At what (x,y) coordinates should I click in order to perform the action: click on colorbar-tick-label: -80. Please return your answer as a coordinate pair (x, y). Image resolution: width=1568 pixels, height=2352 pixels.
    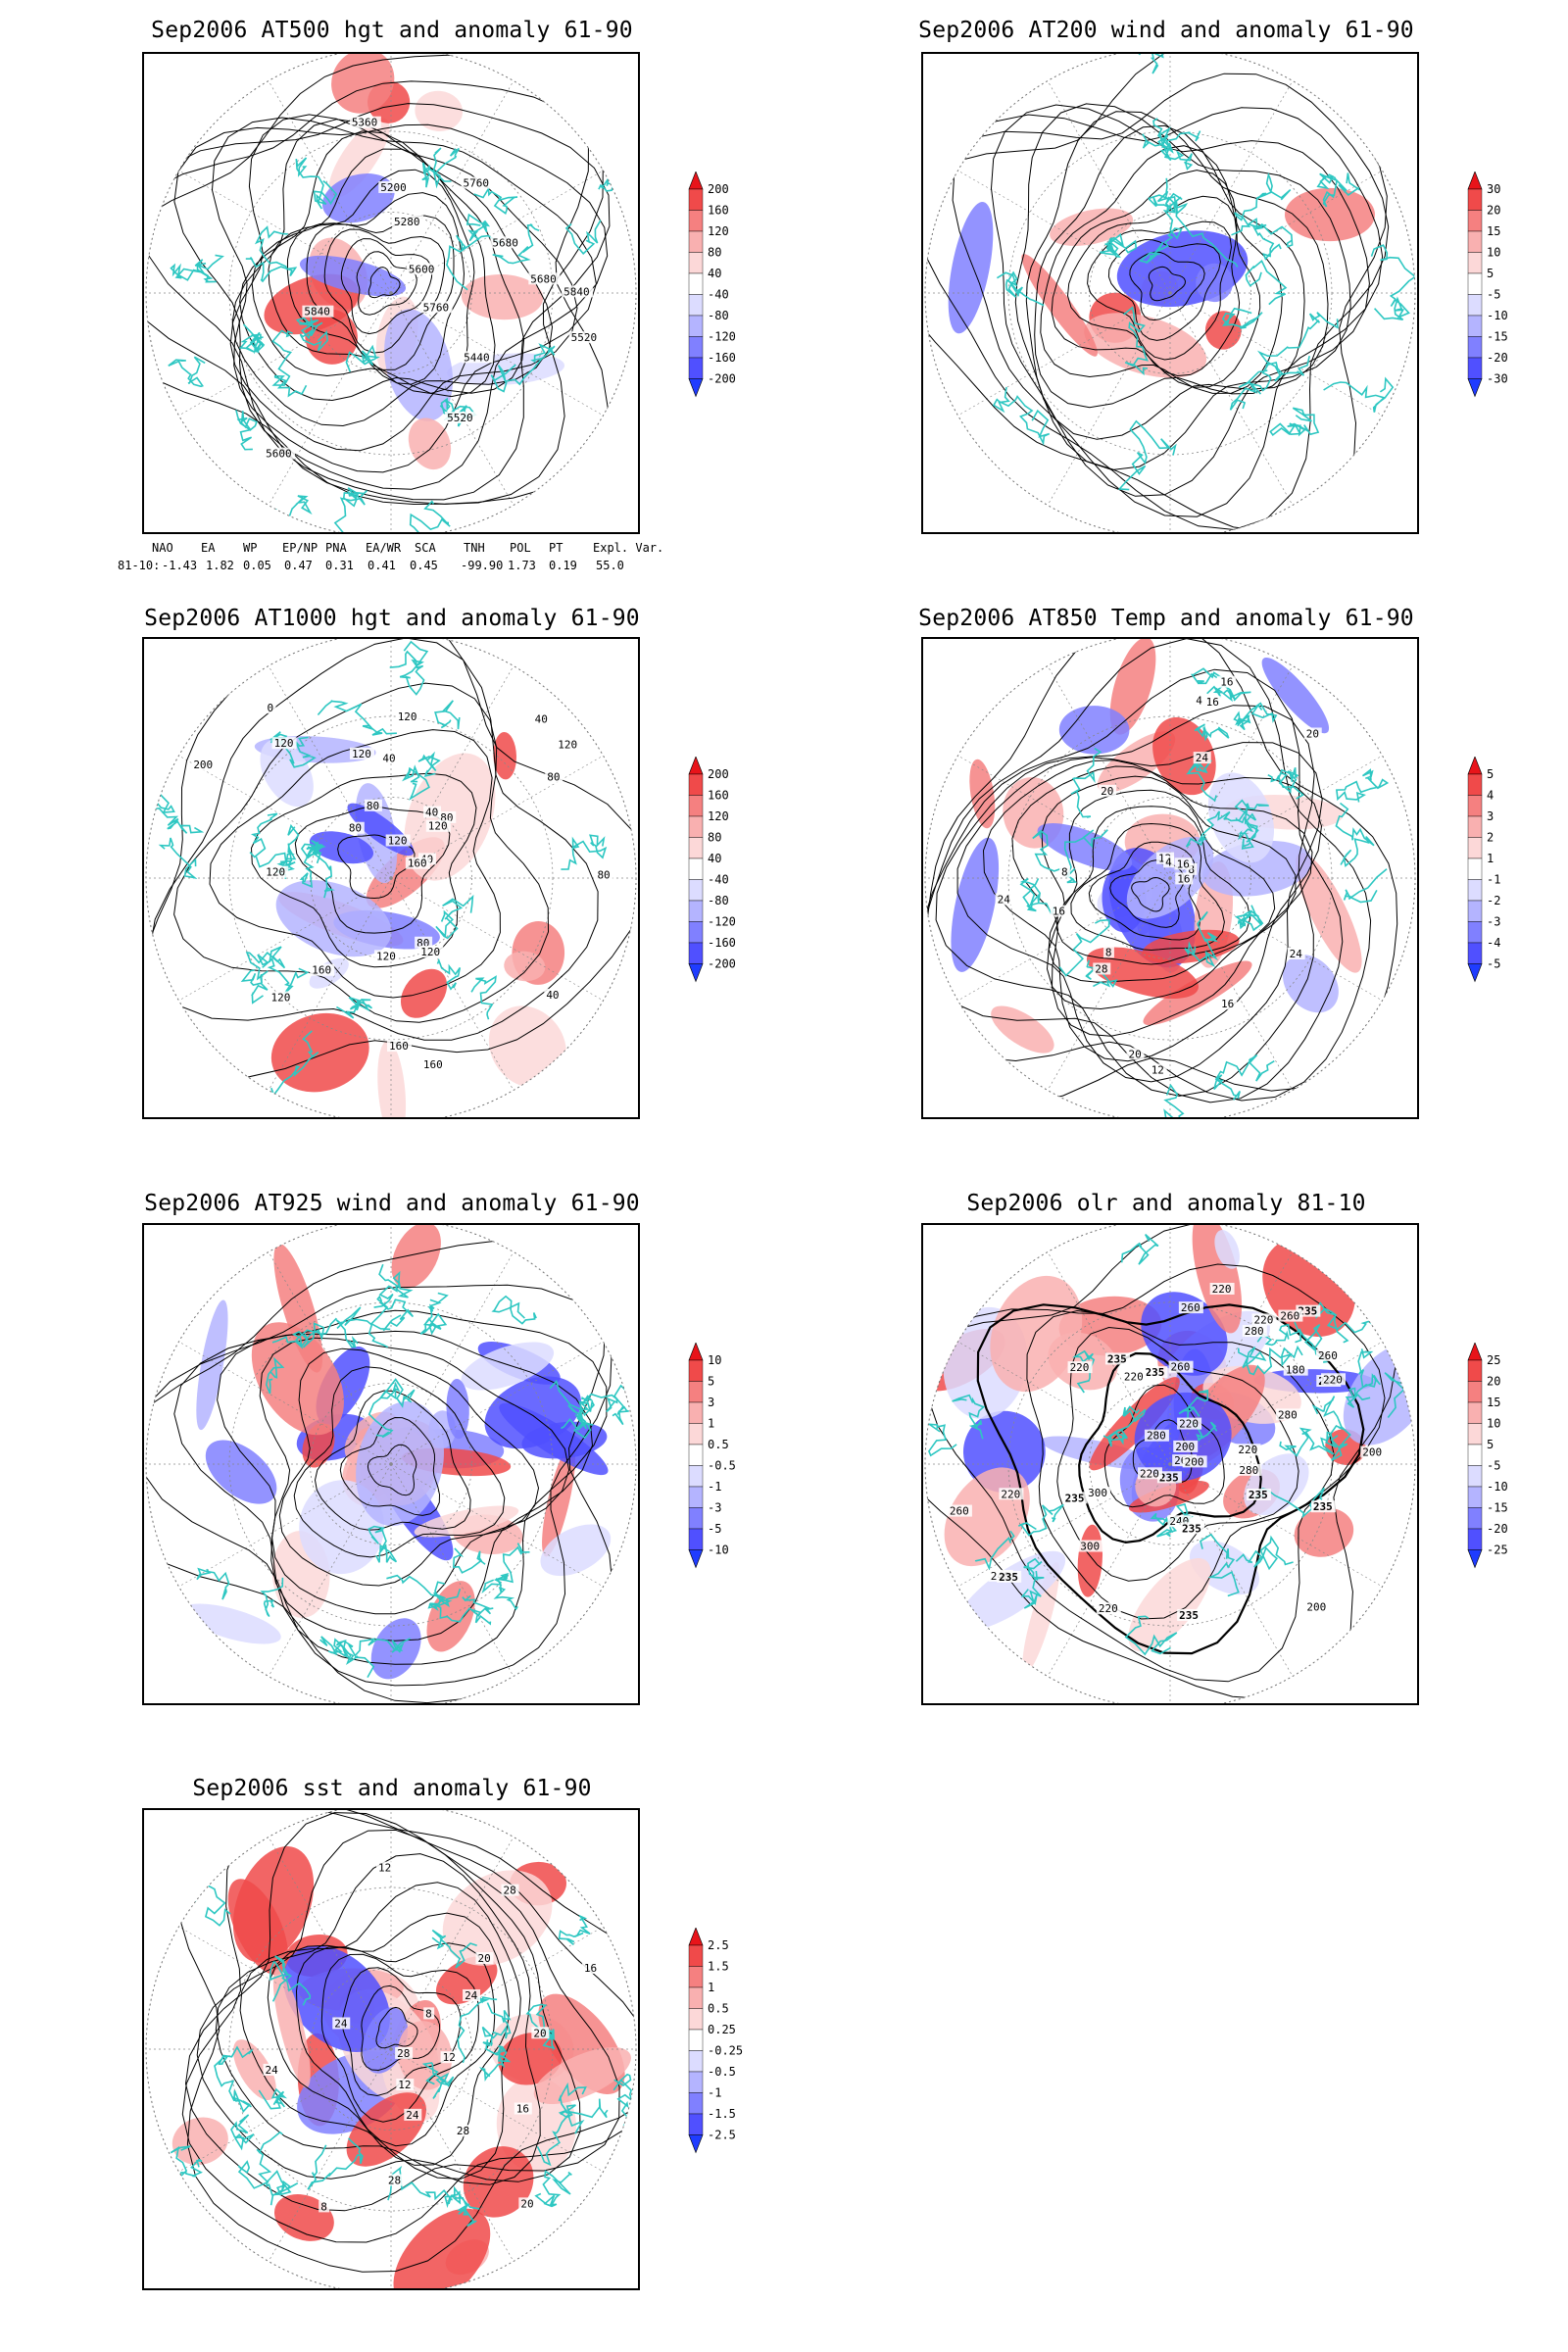
    Looking at the image, I should click on (718, 315).